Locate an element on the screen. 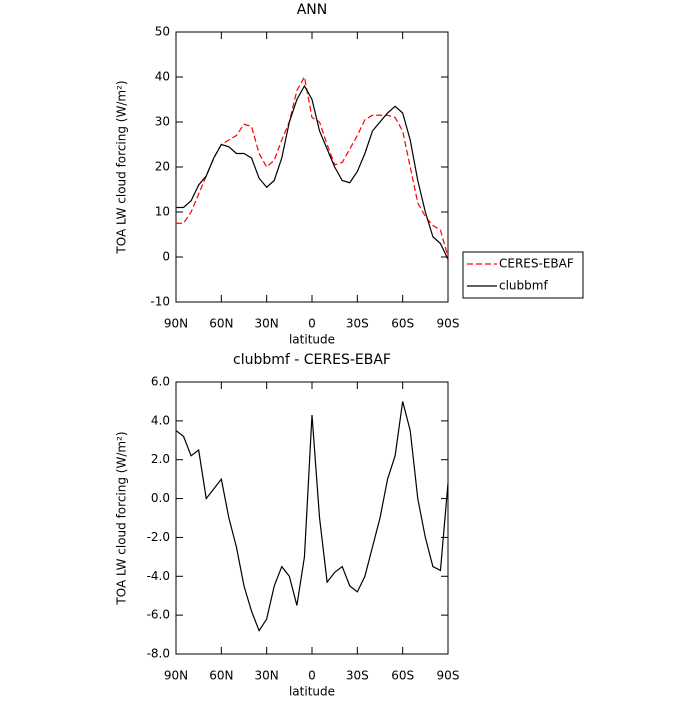 This screenshot has height=704, width=700. legend-box is located at coordinates (523, 275).